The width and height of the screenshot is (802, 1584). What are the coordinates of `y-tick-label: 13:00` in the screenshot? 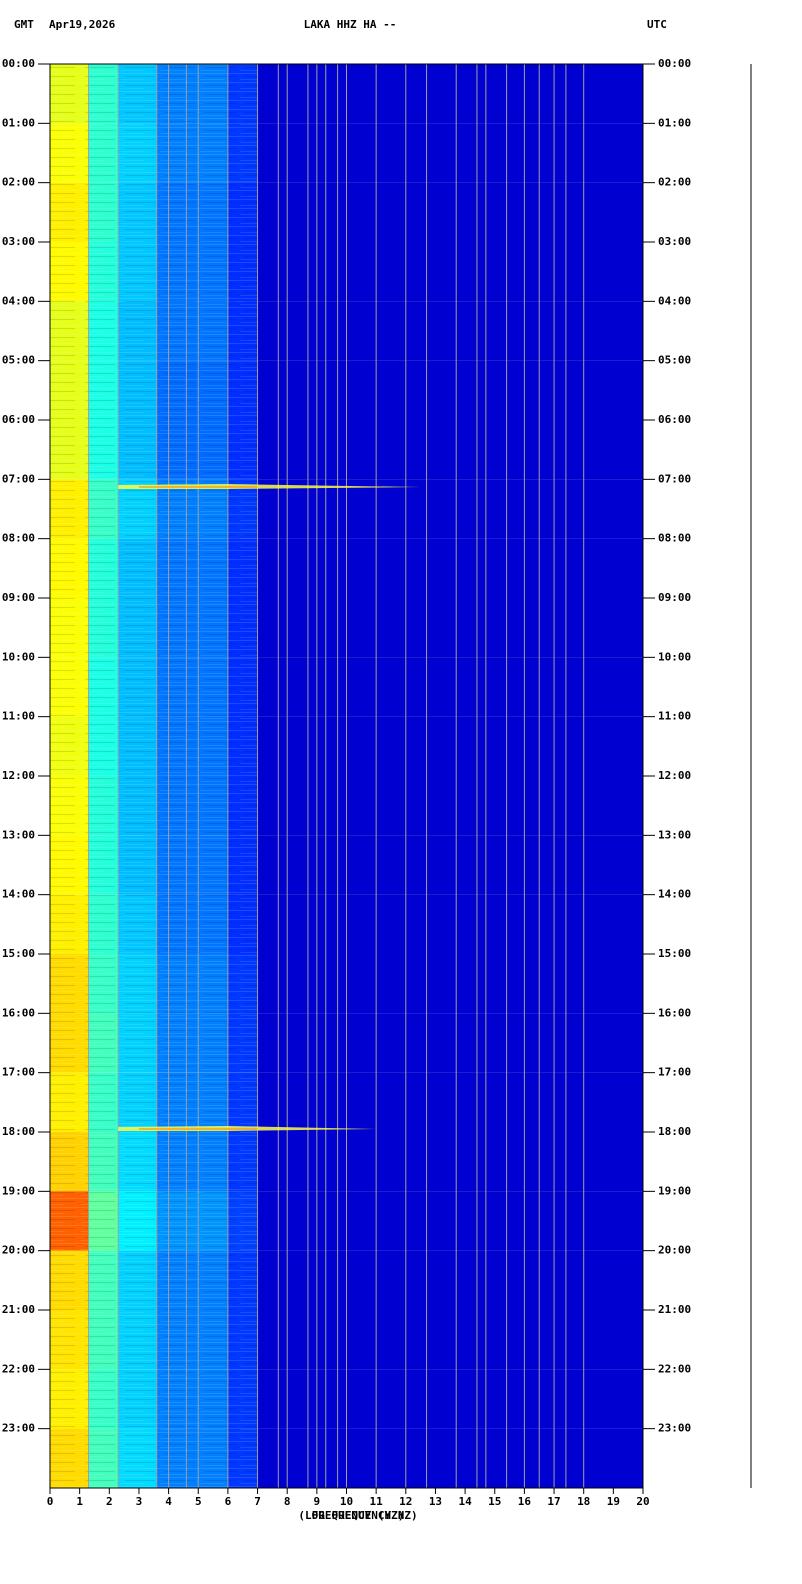 It's located at (18, 834).